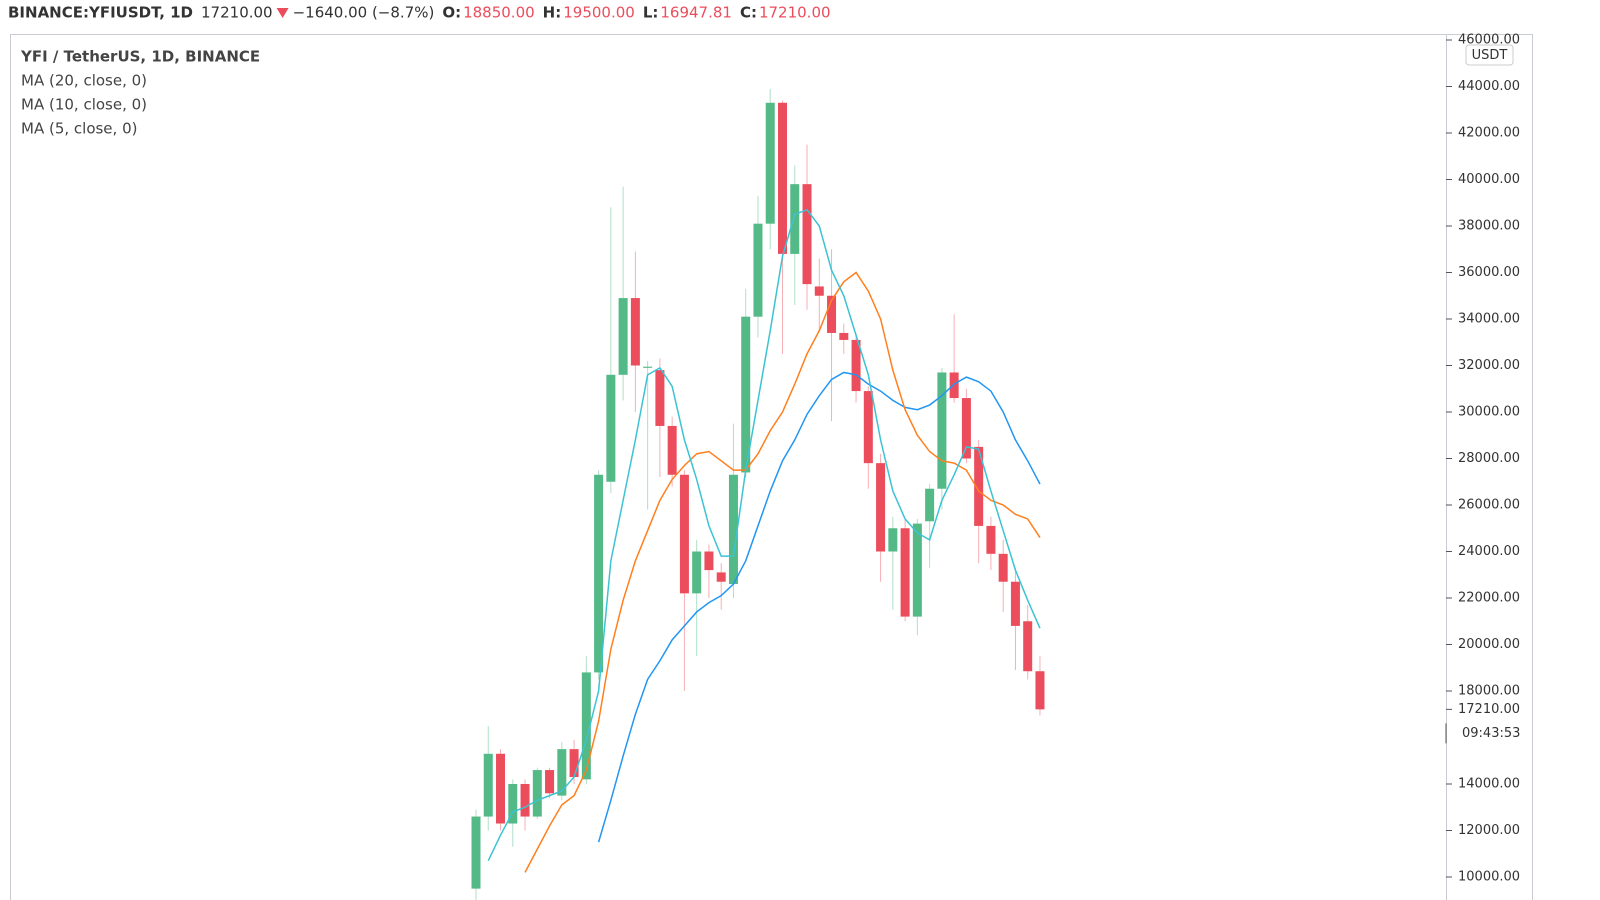  I want to click on price-change: −1640.00 (−8.7%), so click(364, 13).